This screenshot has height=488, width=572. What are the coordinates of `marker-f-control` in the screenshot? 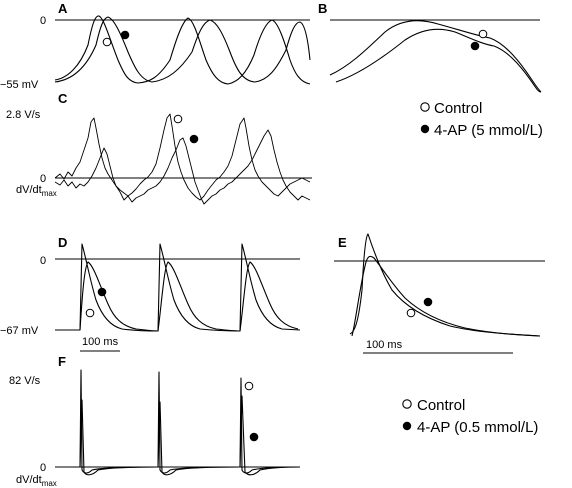 It's located at (249, 386).